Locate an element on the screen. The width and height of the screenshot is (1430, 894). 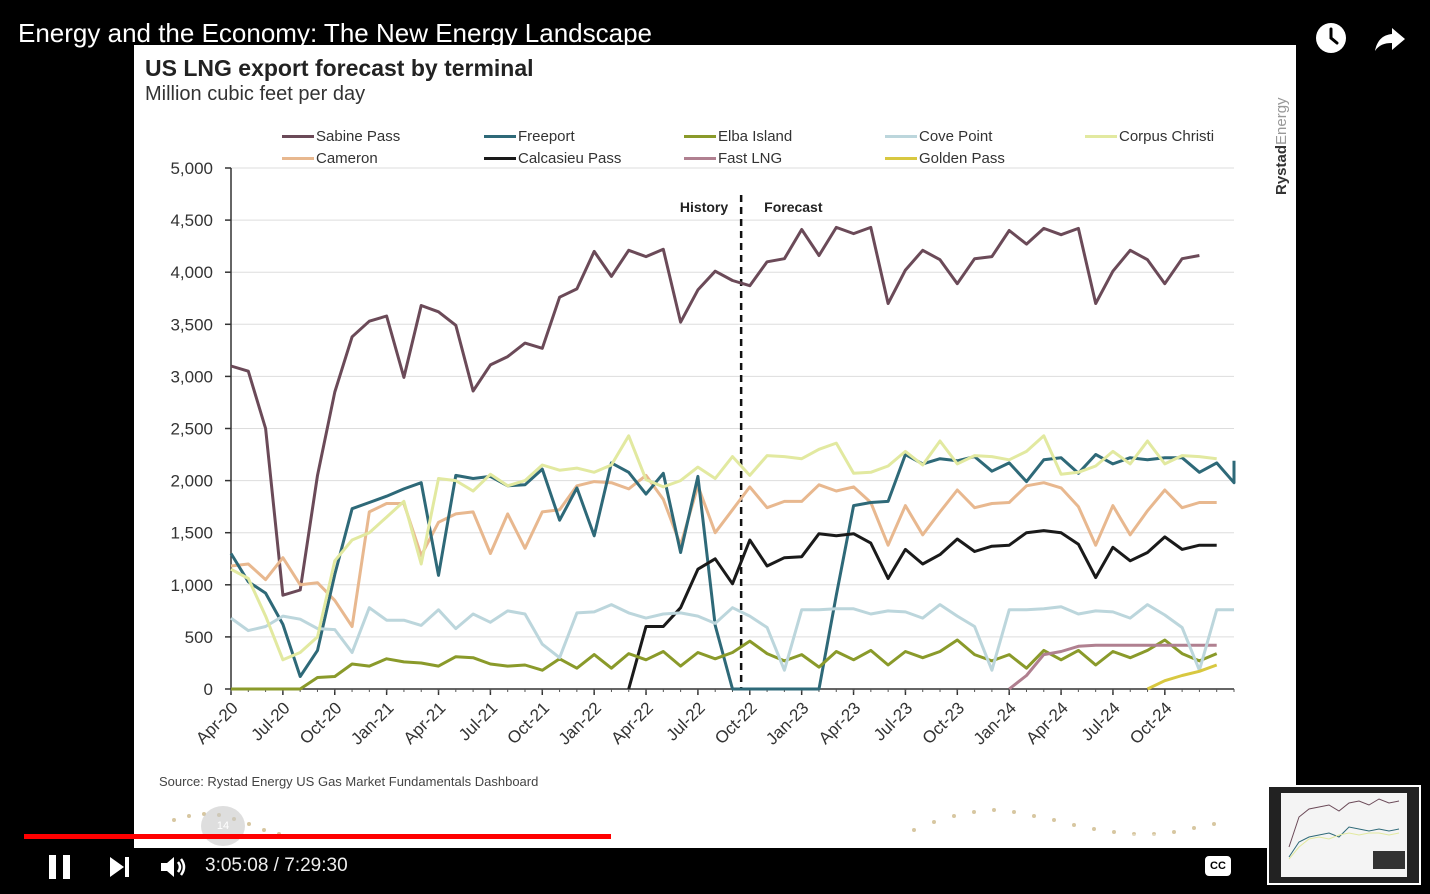
y-tick-label: 2,000 is located at coordinates (191, 481).